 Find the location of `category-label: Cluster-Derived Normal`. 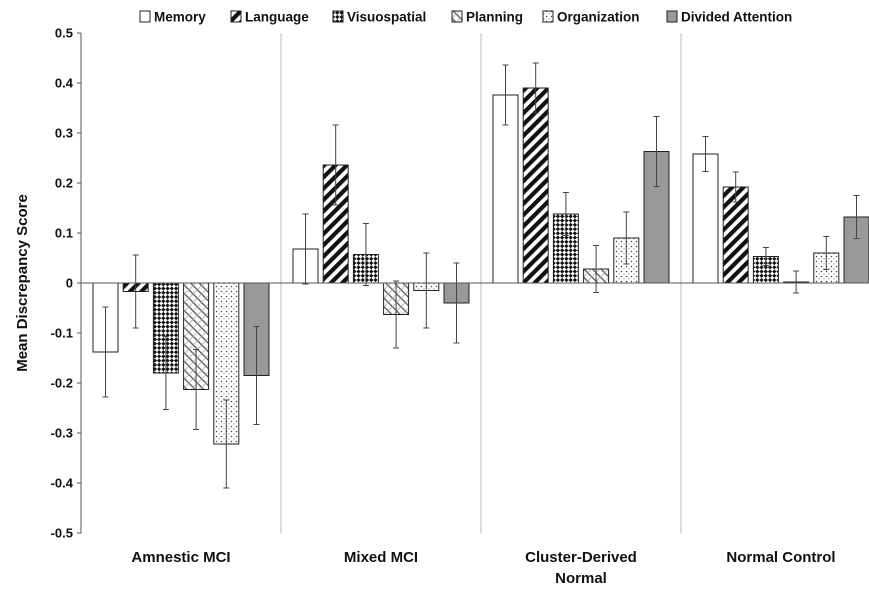

category-label: Cluster-Derived Normal is located at coordinates (581, 568).